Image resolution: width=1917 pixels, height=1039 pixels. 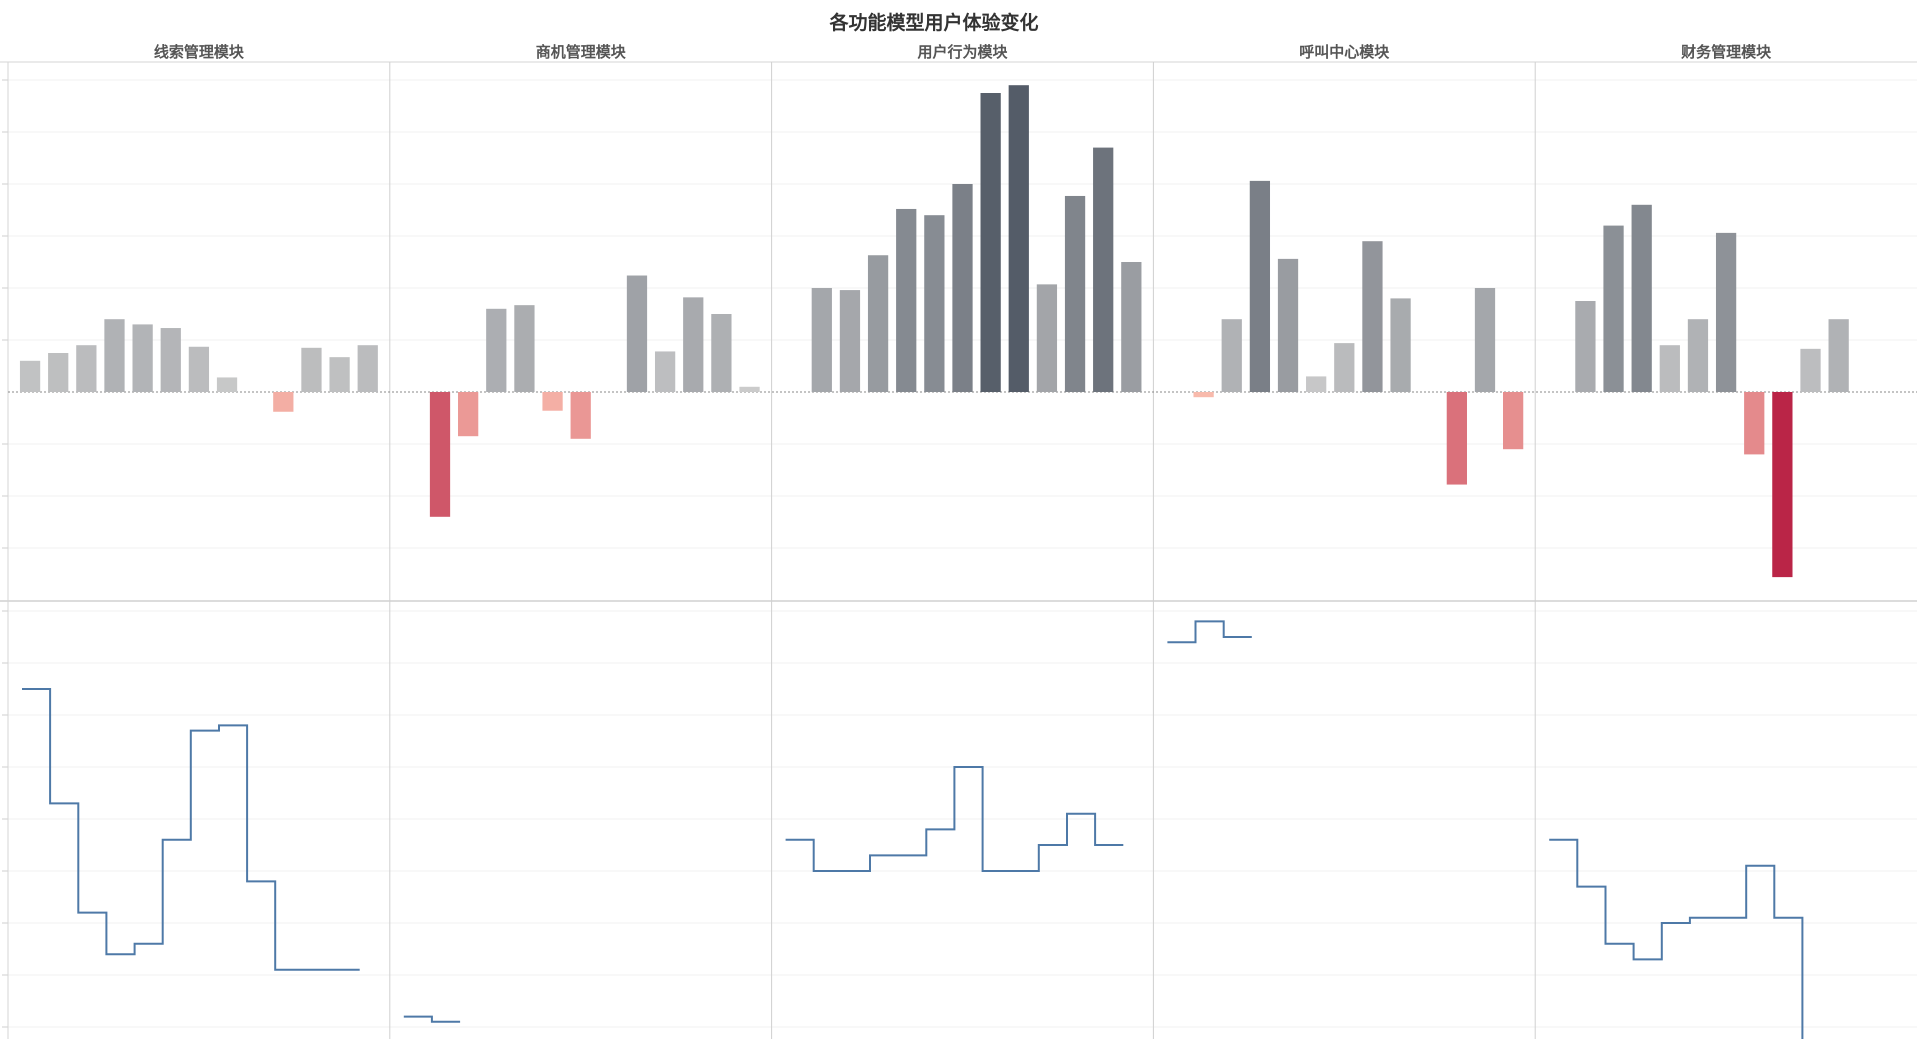 What do you see at coordinates (581, 52) in the screenshot?
I see `panel-header: 商机管理模块` at bounding box center [581, 52].